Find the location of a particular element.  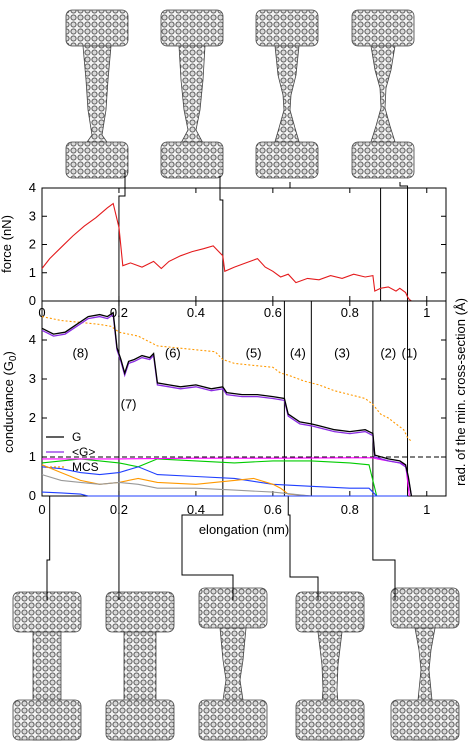

region-label: (8) is located at coordinates (81, 353).